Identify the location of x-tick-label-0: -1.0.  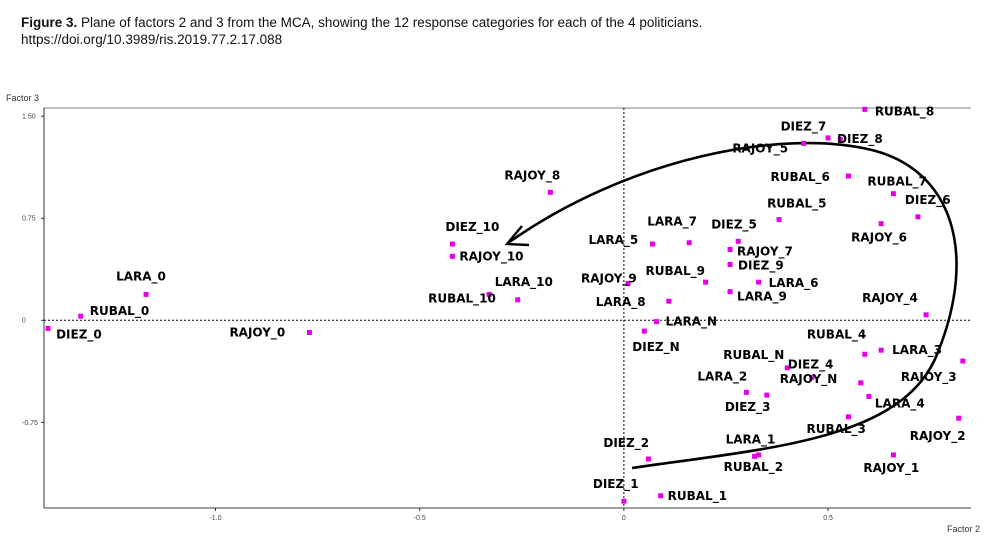
(215, 518).